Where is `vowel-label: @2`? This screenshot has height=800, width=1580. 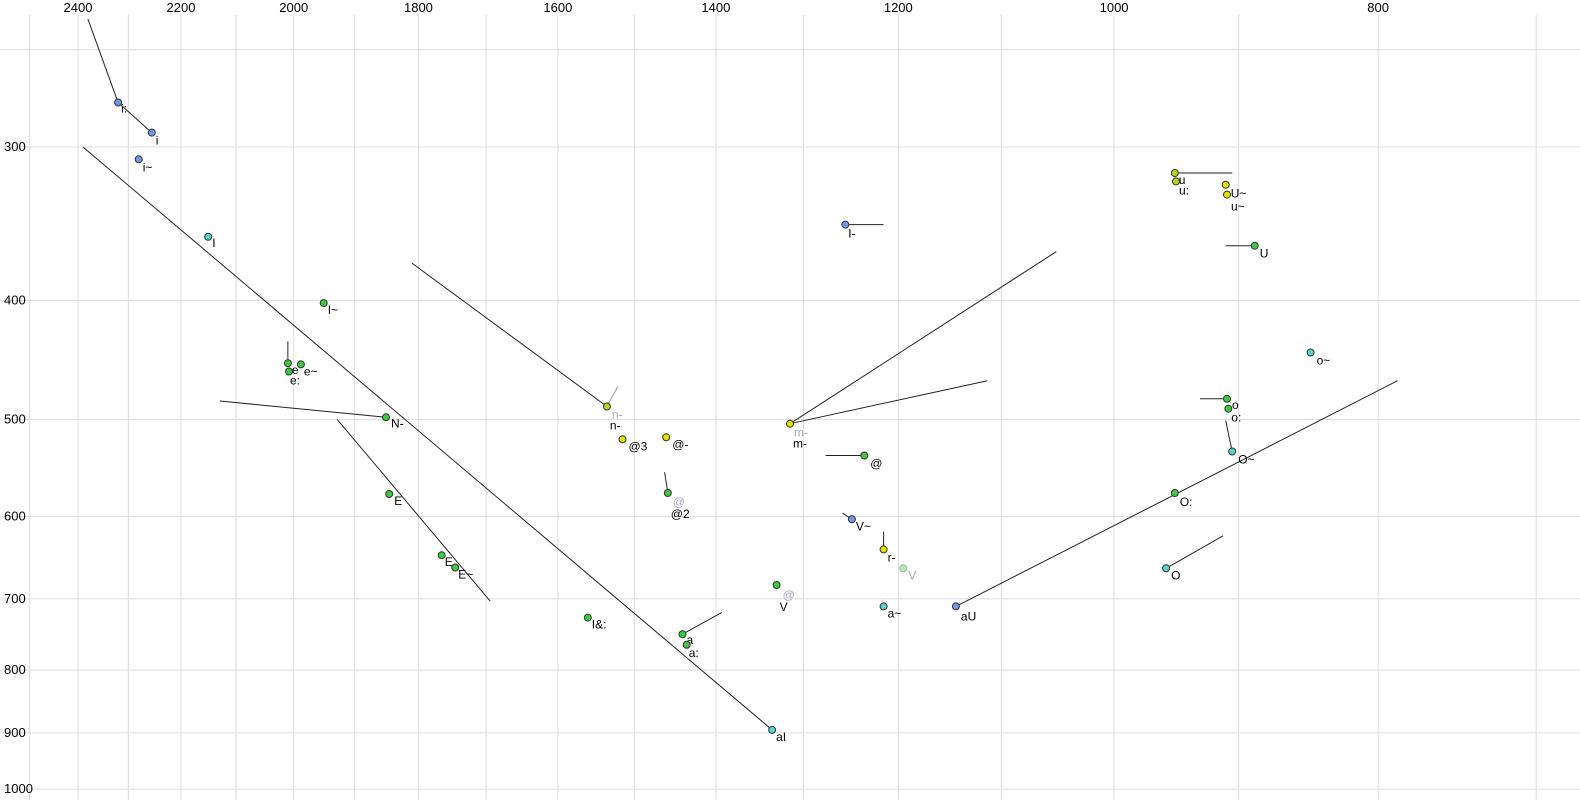 vowel-label: @2 is located at coordinates (680, 514).